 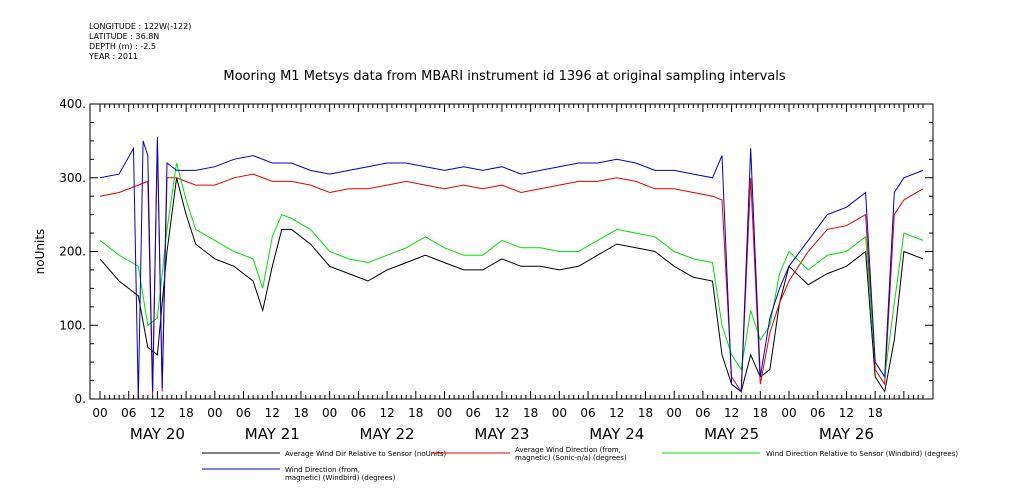 What do you see at coordinates (114, 56) in the screenshot?
I see `year-label: YEAR : 2011` at bounding box center [114, 56].